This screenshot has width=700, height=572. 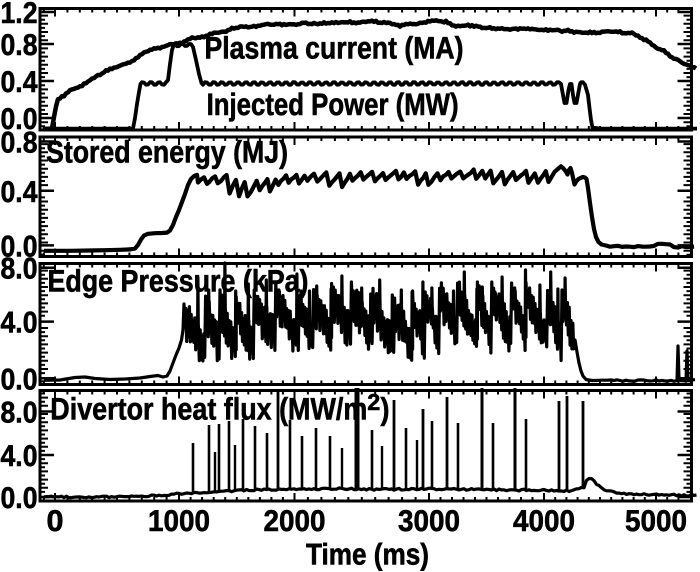 I want to click on svg-text: Injected Power (MW), so click(x=333, y=104).